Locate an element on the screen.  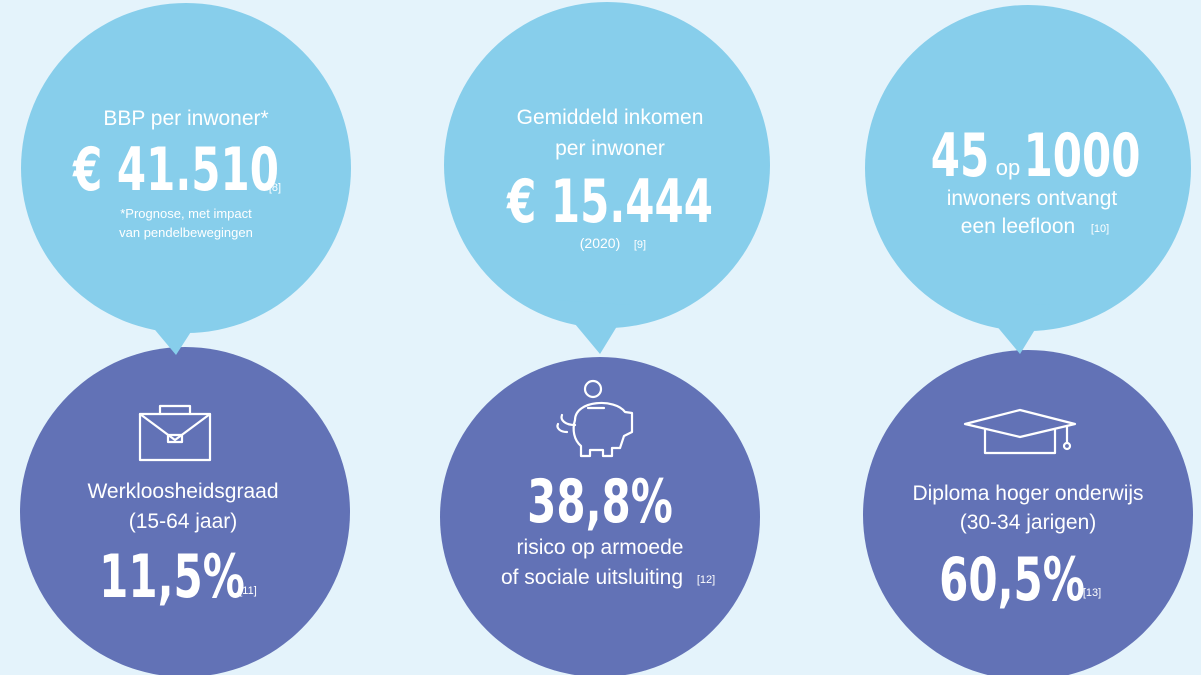
value: 38,8% is located at coordinates (600, 503).